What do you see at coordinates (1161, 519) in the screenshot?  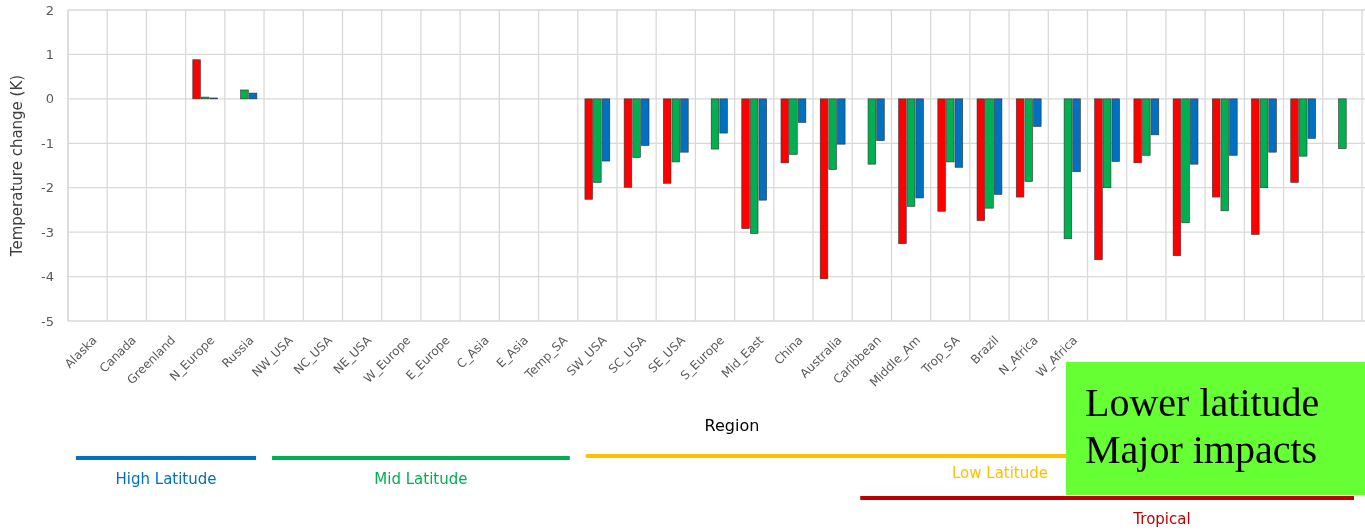 I see `text: Tropical` at bounding box center [1161, 519].